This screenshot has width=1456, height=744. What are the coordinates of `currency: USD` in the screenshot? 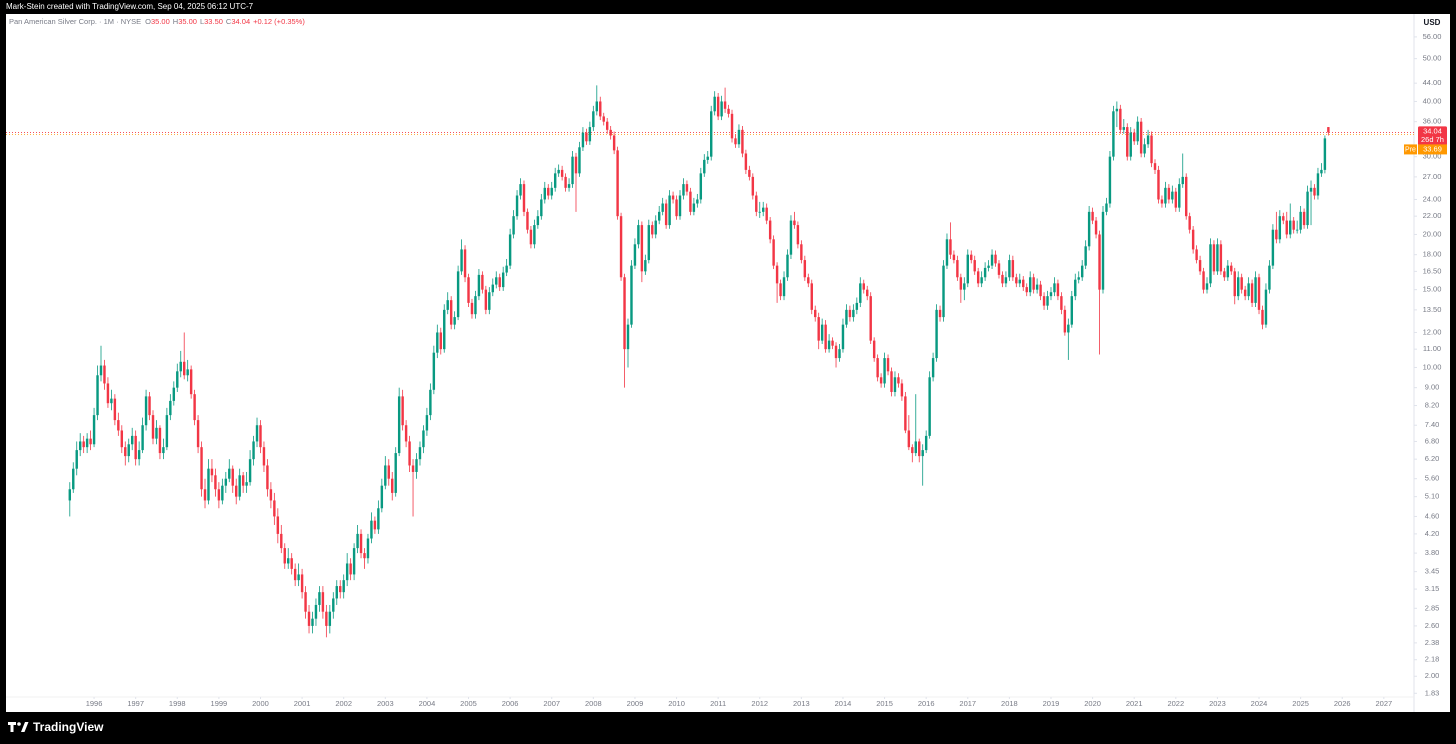 It's located at (1432, 22).